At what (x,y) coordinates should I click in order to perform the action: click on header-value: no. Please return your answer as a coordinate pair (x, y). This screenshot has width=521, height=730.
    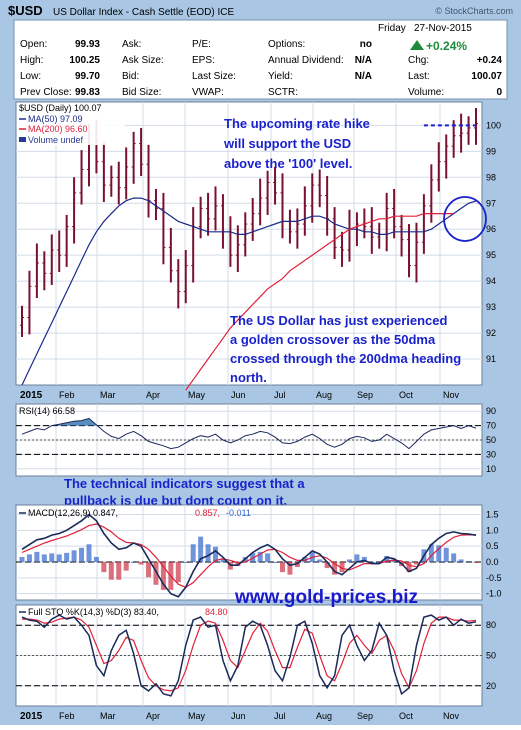
    Looking at the image, I should click on (366, 44).